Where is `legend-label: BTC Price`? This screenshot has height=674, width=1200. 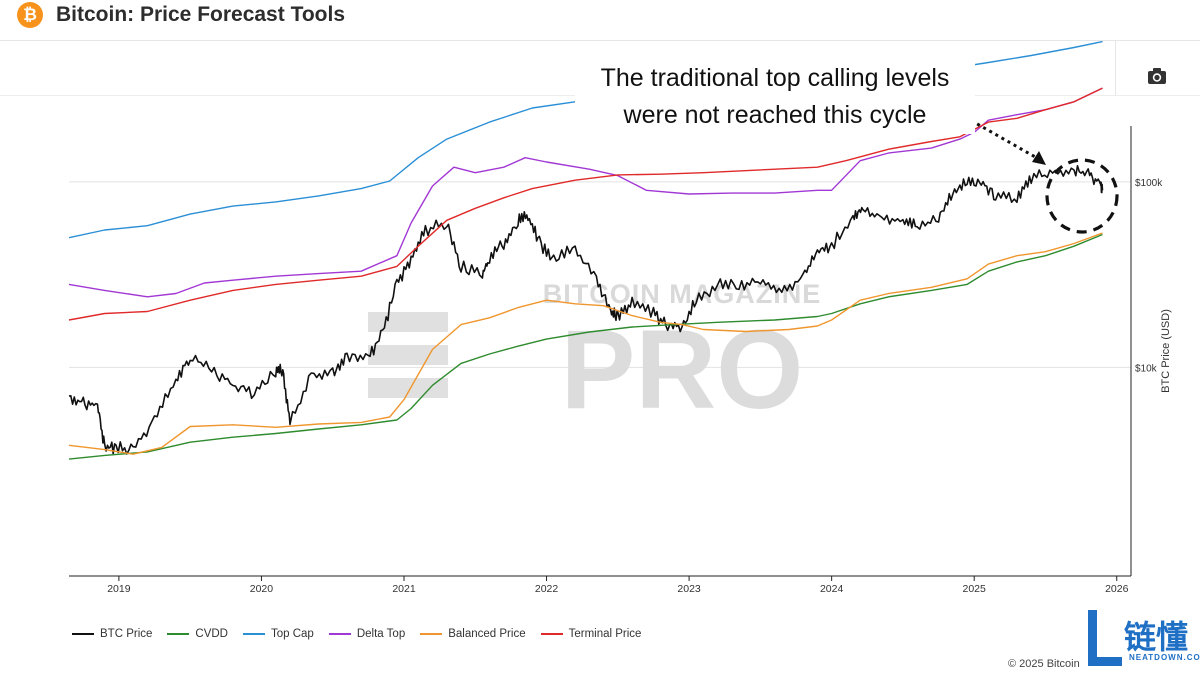
legend-label: BTC Price is located at coordinates (126, 634).